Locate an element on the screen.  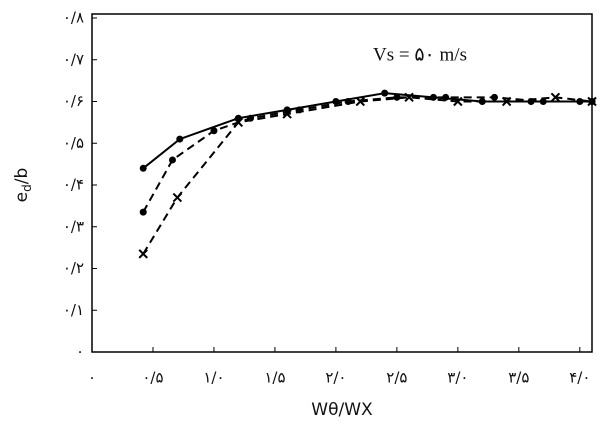
y-label-rest: /b is located at coordinates (22, 176).